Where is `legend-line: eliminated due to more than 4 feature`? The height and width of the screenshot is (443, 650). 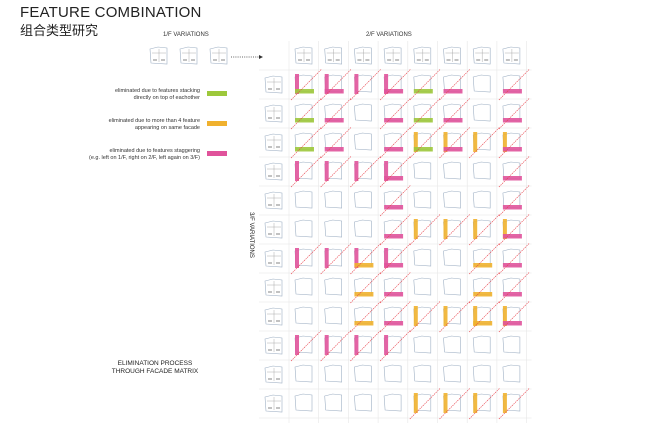
legend-line: eliminated due to more than 4 feature is located at coordinates (154, 121).